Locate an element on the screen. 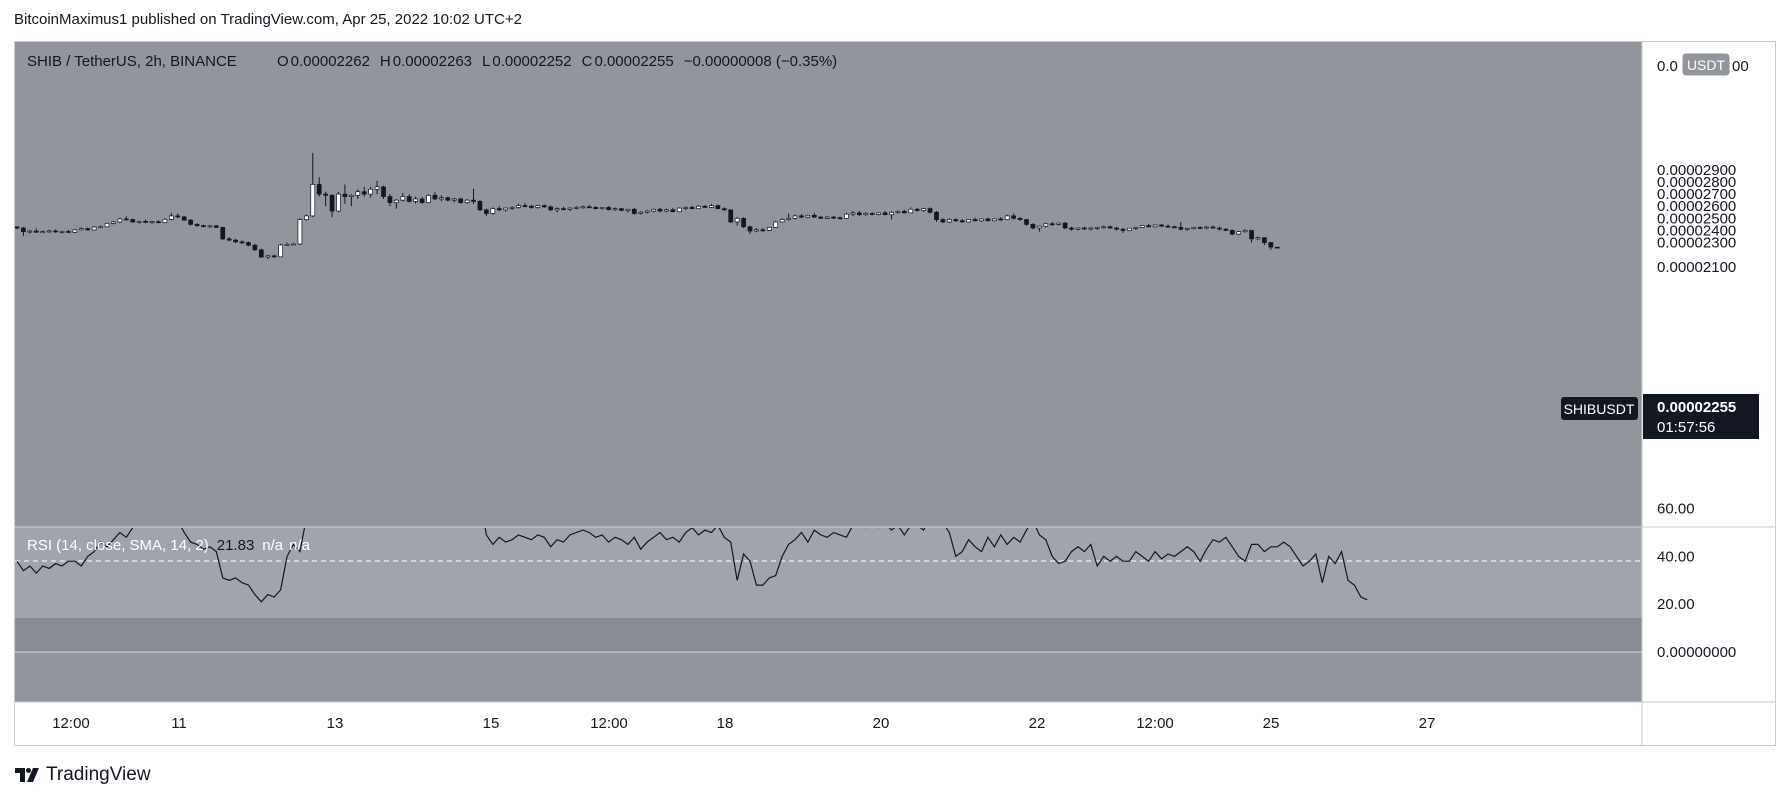 This screenshot has width=1791, height=800. price-tick-label: 0.00002100 is located at coordinates (1696, 267).